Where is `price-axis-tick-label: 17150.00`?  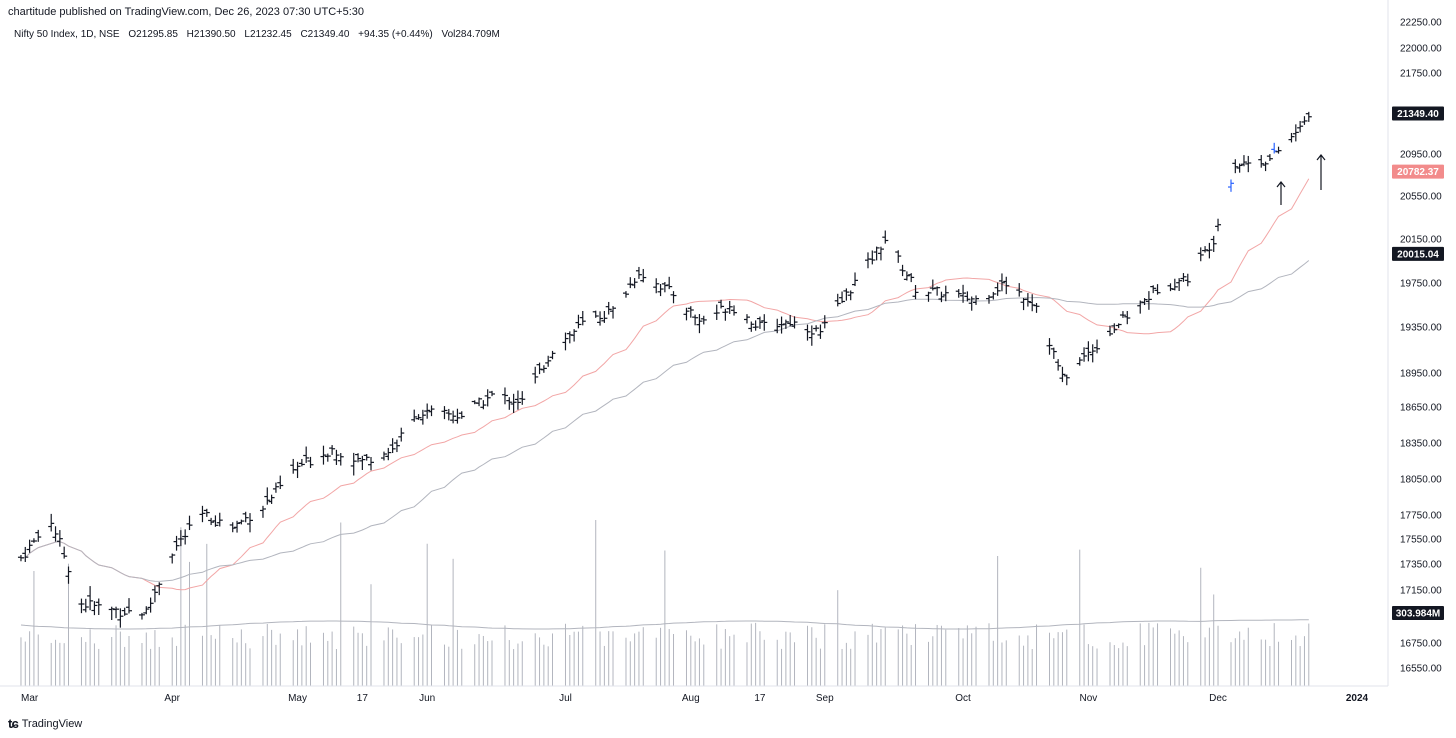 price-axis-tick-label: 17150.00 is located at coordinates (1421, 591).